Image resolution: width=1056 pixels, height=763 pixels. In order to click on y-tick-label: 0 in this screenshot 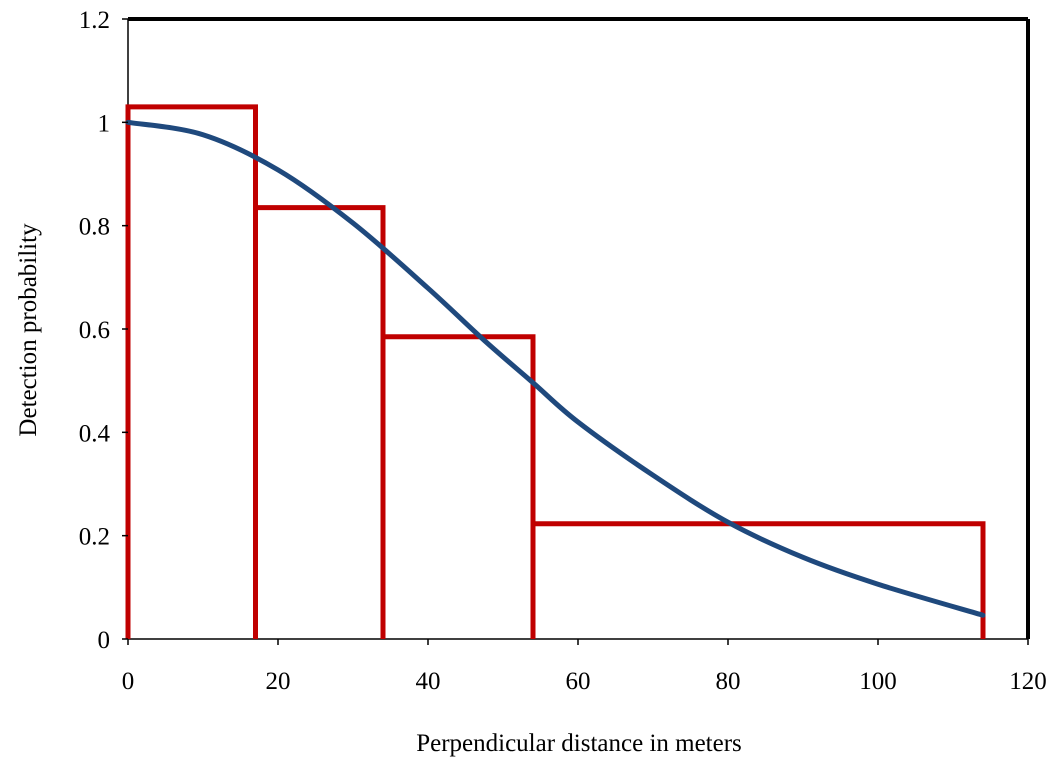, I will do `click(104, 640)`.